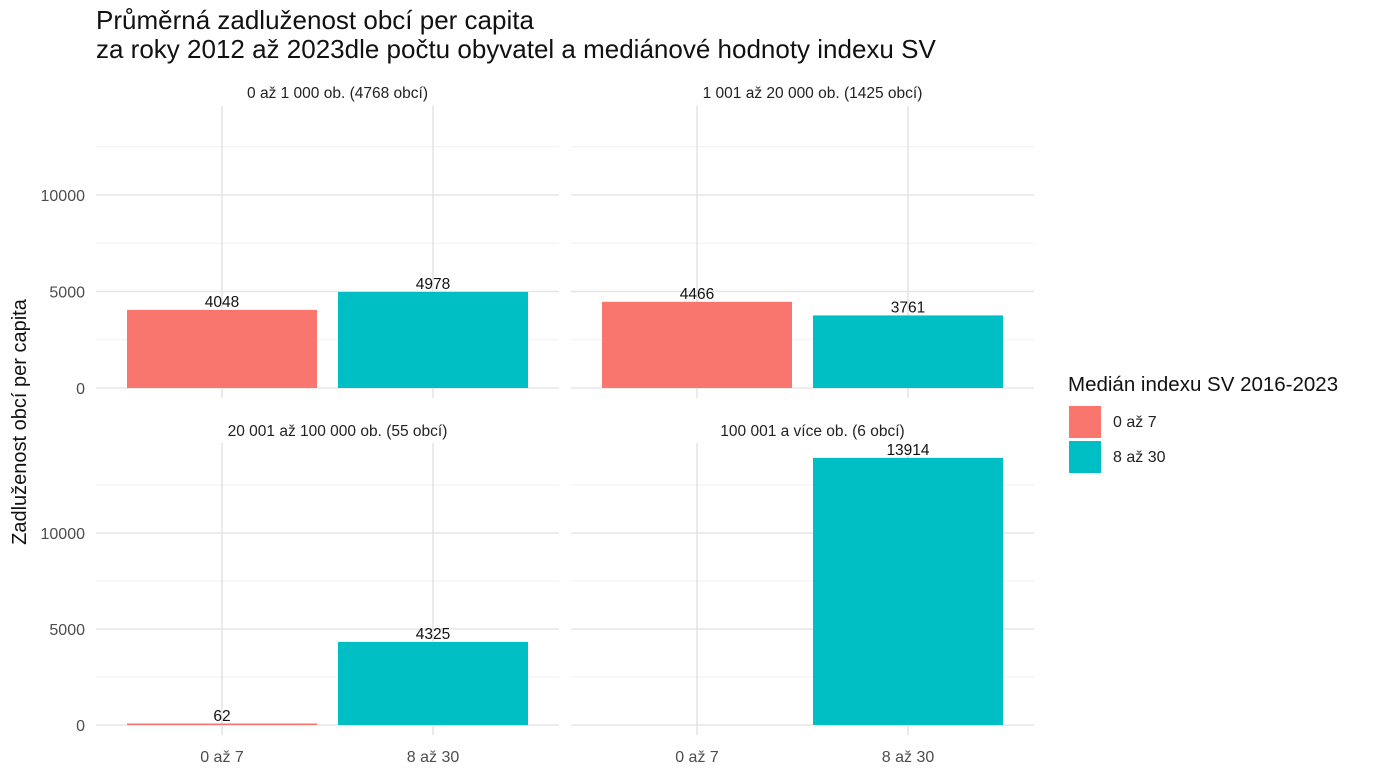 This screenshot has width=1379, height=776. Describe the element at coordinates (433, 284) in the screenshot. I see `bar-value-label: 4978` at that location.